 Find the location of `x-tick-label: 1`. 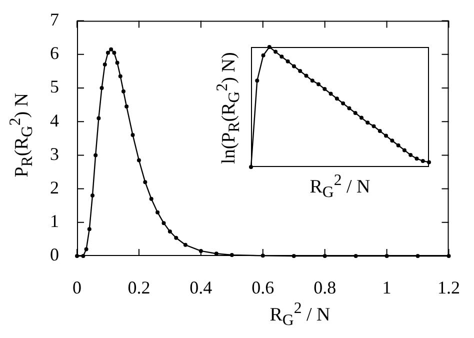

x-tick-label: 1 is located at coordinates (387, 288).